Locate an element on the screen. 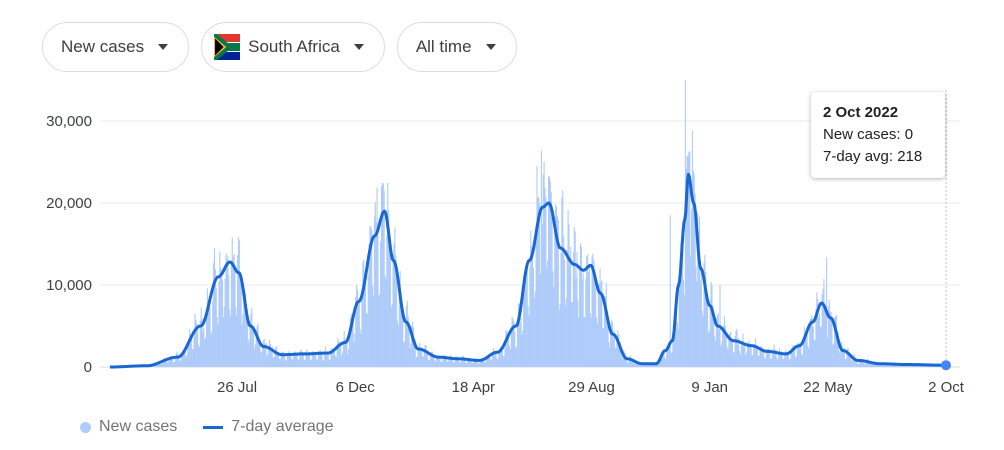 Image resolution: width=1004 pixels, height=450 pixels. x-tick-label: 26 Jul is located at coordinates (237, 387).